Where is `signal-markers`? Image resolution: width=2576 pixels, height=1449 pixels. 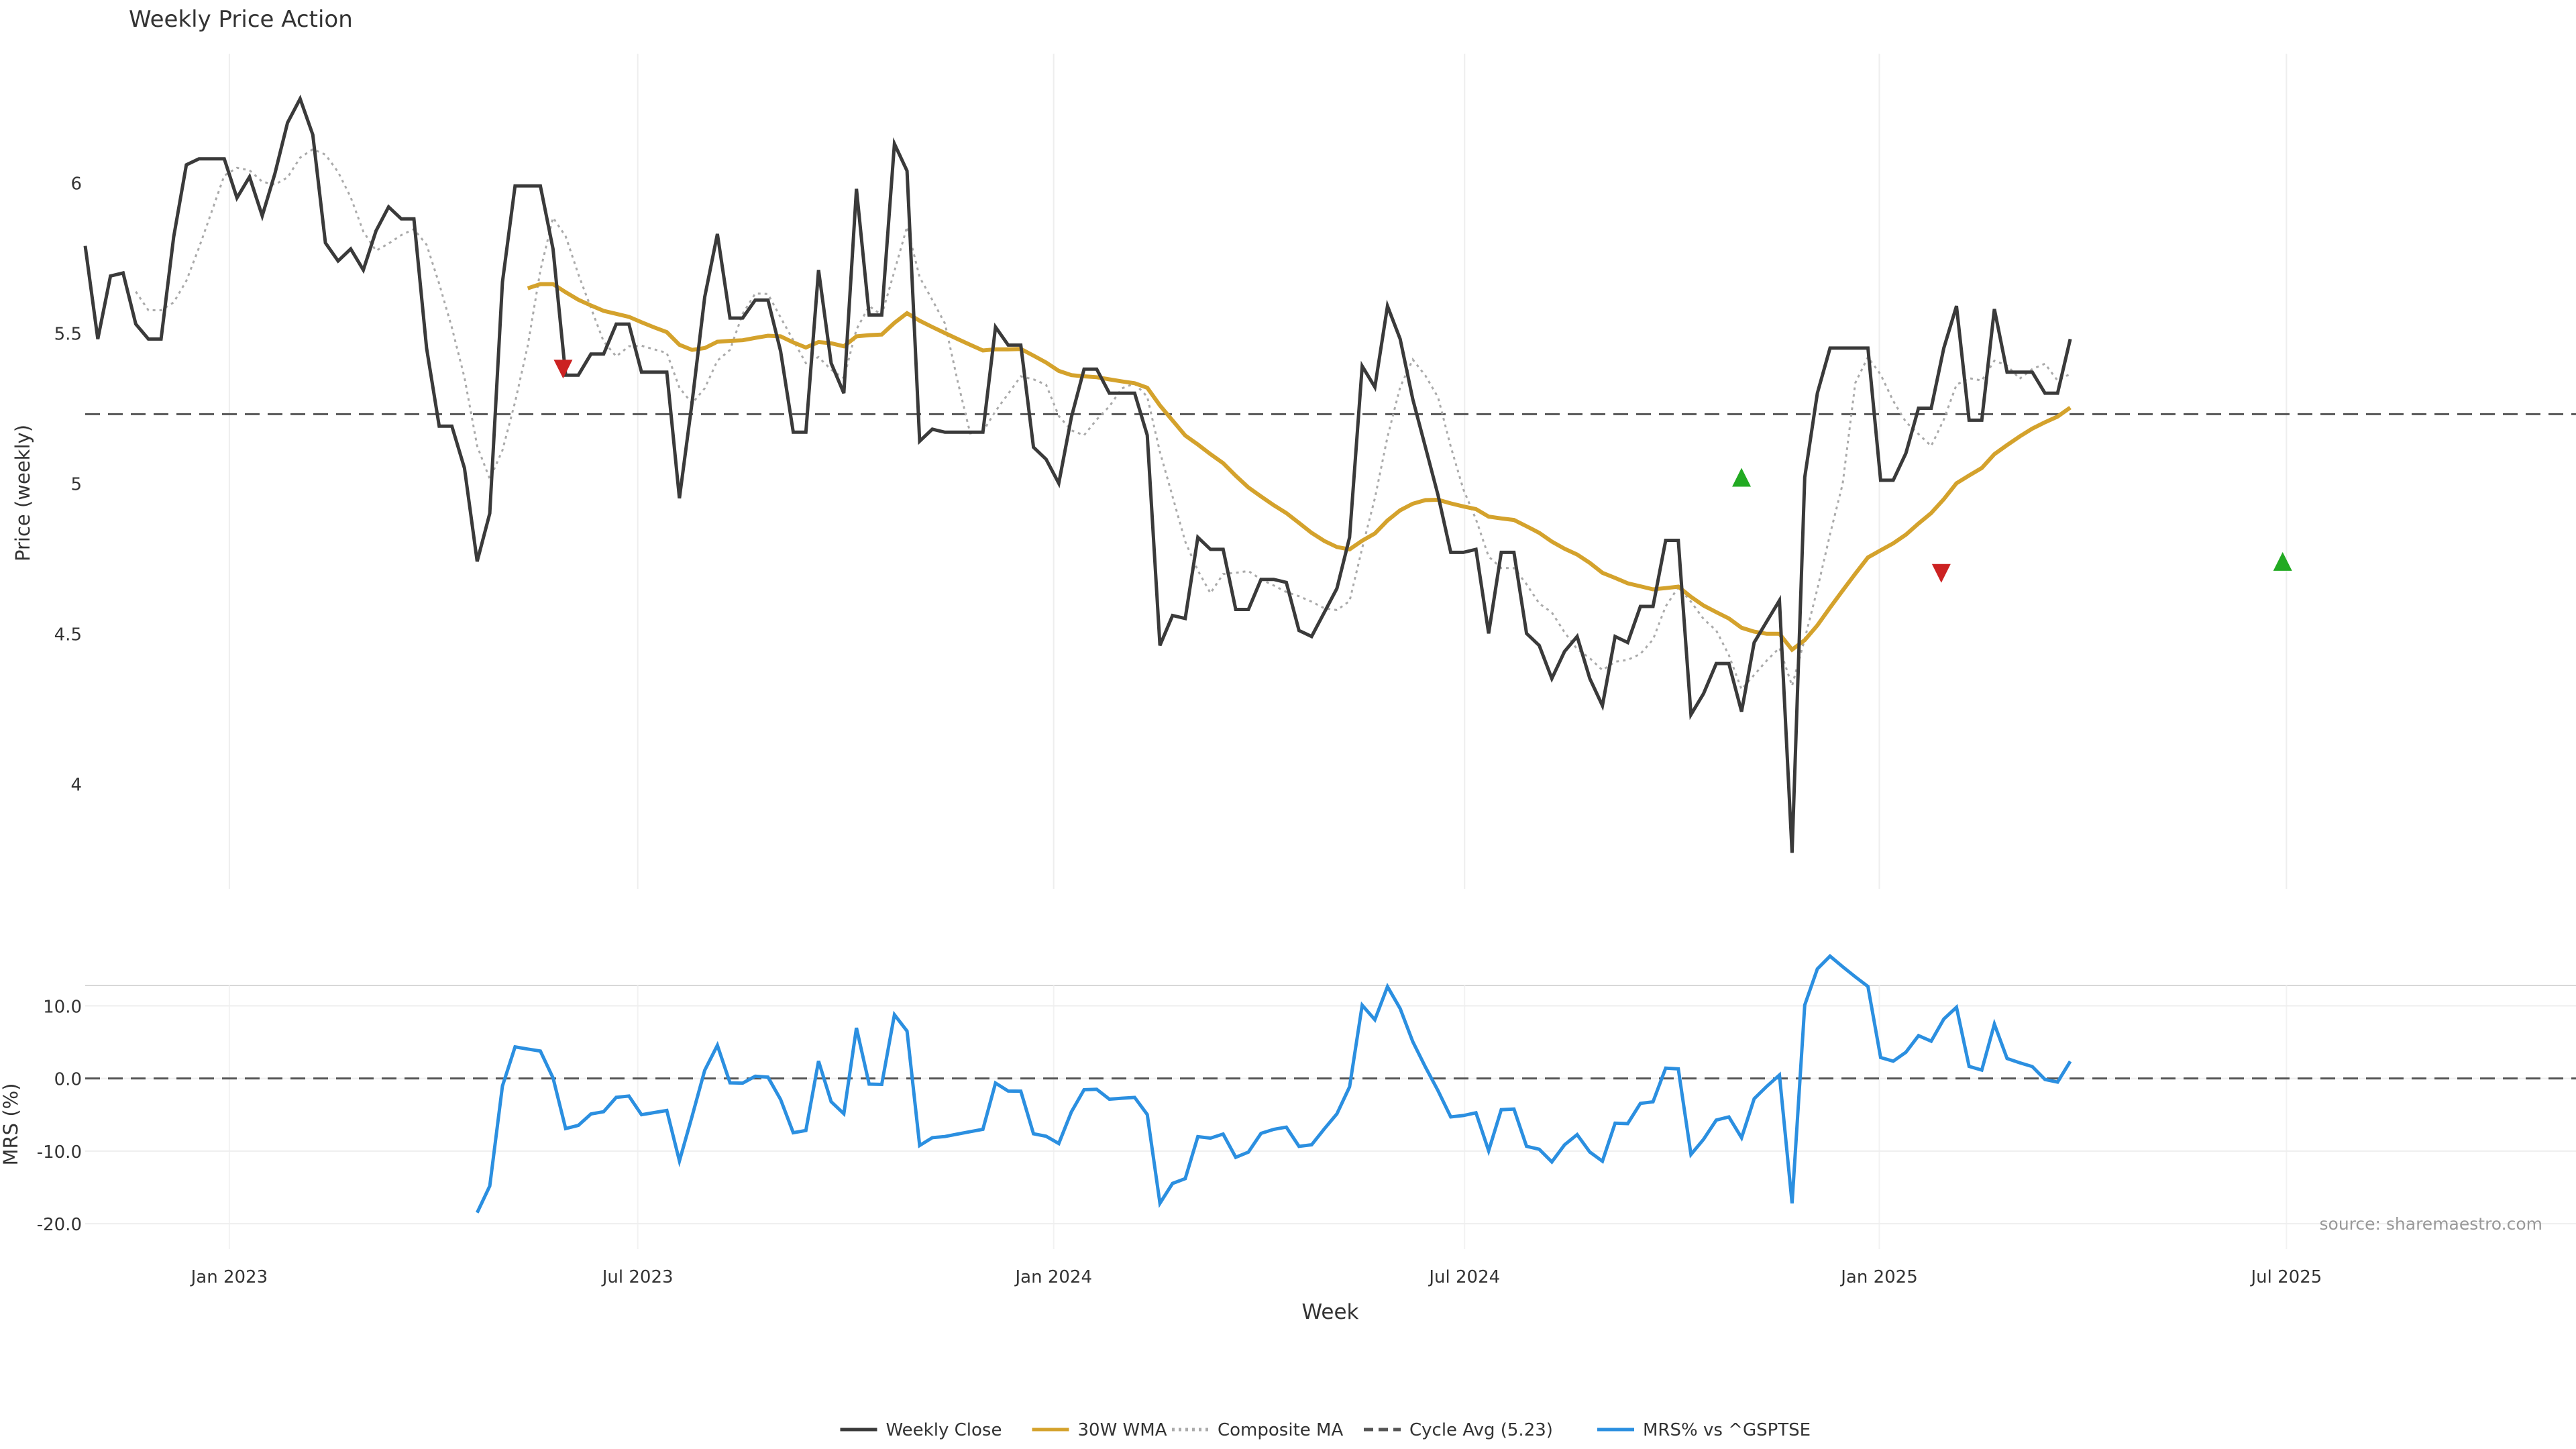
signal-markers is located at coordinates (1422, 471).